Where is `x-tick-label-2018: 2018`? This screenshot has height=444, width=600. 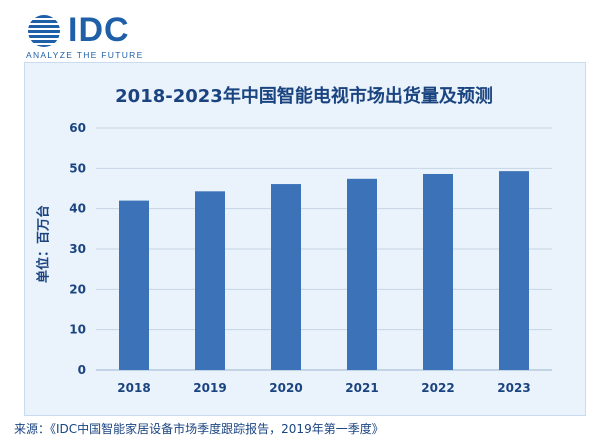 x-tick-label-2018: 2018 is located at coordinates (133, 388).